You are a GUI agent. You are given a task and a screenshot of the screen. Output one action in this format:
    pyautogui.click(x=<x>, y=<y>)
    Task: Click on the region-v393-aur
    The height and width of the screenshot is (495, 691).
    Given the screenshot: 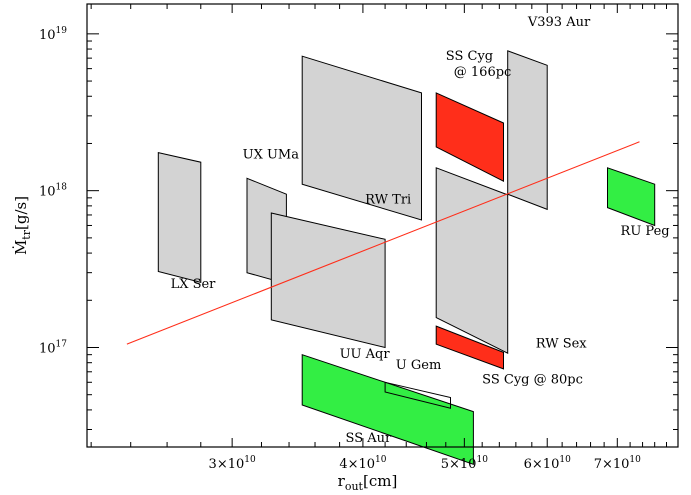 What is the action you would take?
    pyautogui.click(x=527, y=130)
    